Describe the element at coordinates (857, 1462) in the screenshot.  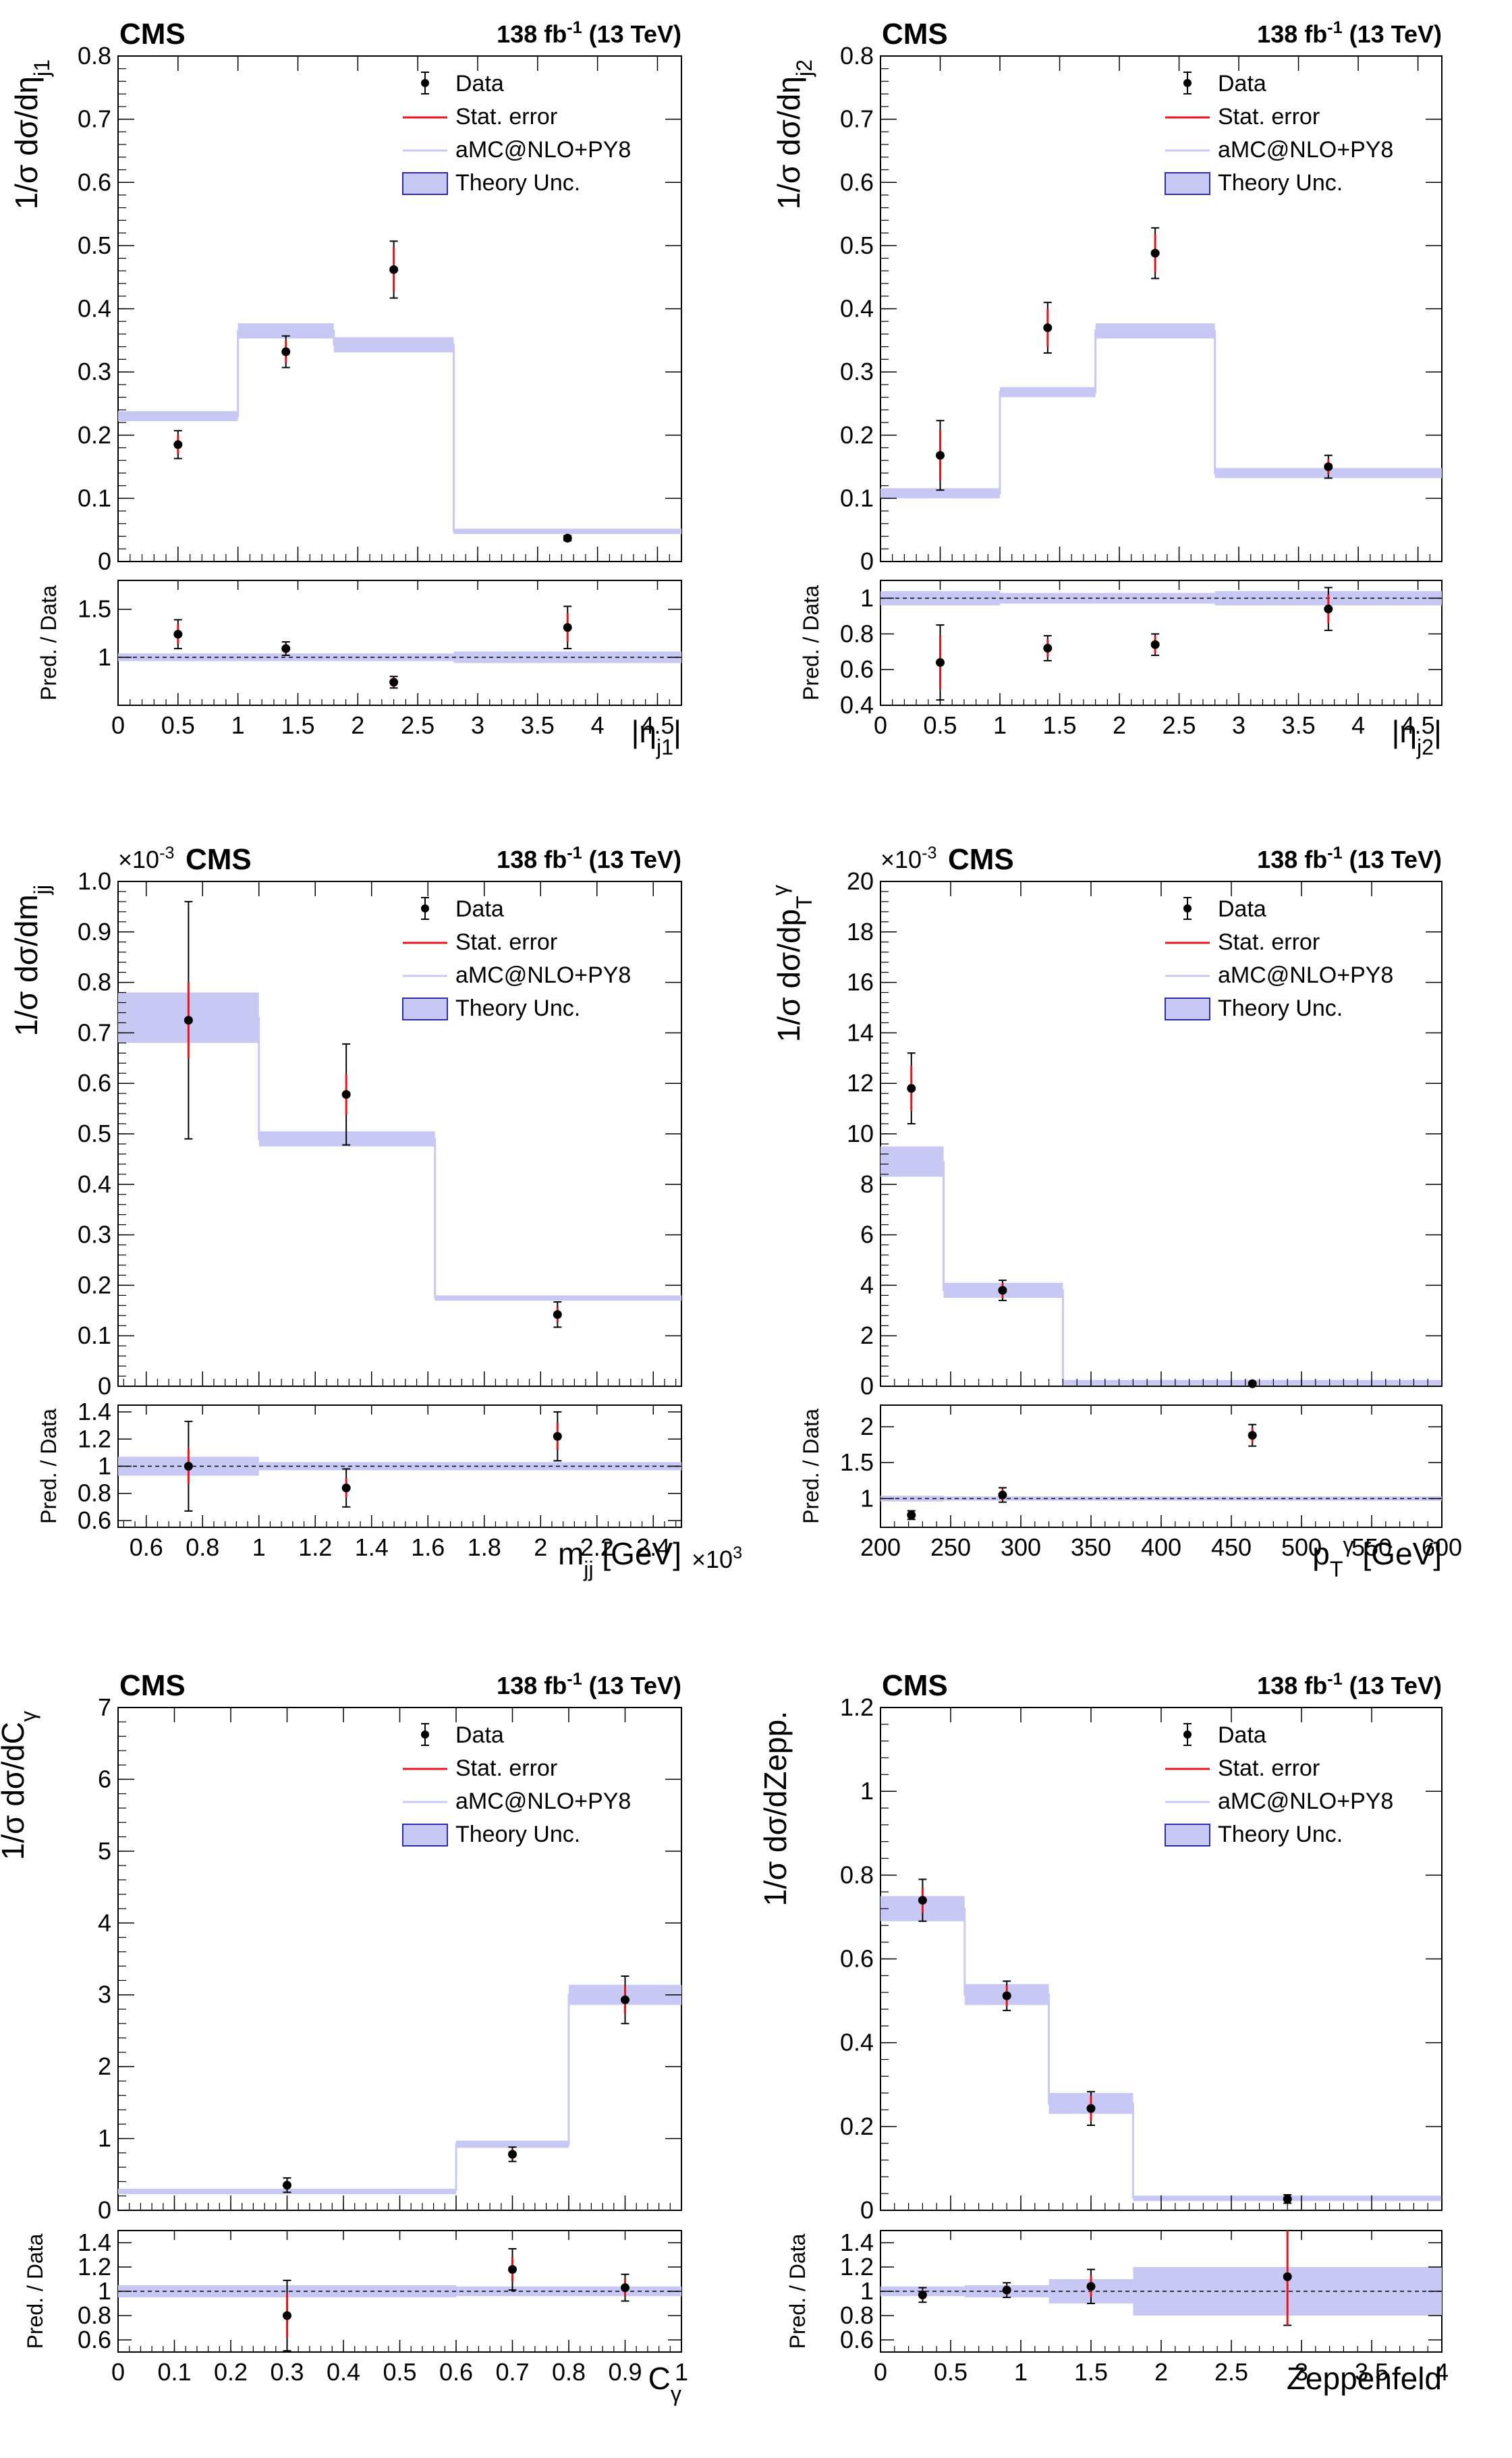
I see `ratio-y-tick-label: 1.5` at that location.